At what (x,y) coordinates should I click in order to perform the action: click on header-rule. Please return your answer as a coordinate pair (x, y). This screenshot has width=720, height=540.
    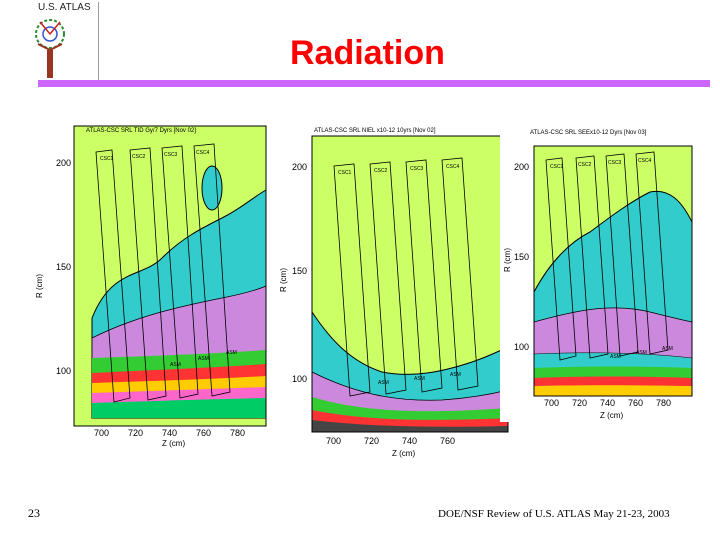
    Looking at the image, I should click on (374, 83).